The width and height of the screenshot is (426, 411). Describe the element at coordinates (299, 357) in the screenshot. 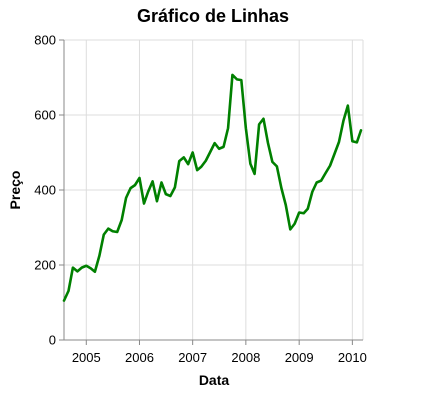

I see `x-tick-label: 2009` at that location.